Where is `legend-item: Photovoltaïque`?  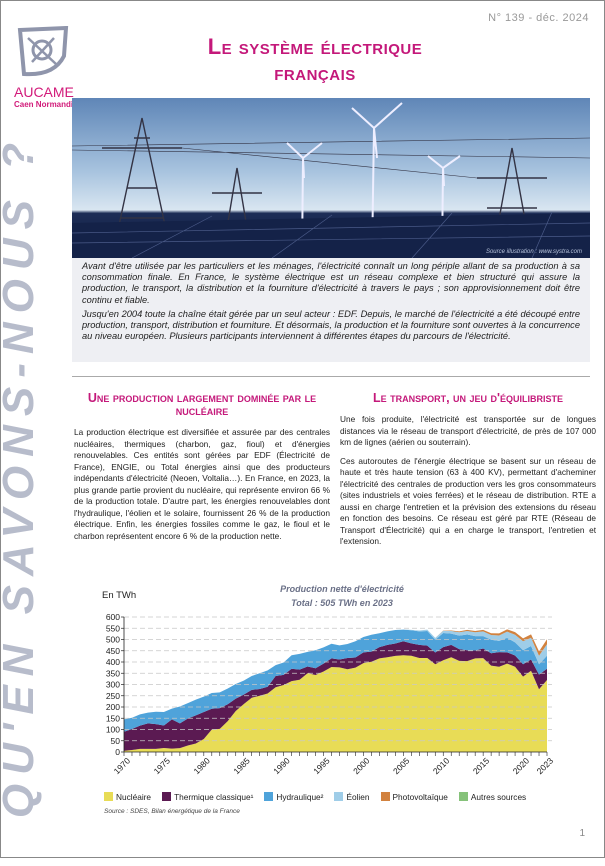
legend-item: Photovoltaïque is located at coordinates (414, 797).